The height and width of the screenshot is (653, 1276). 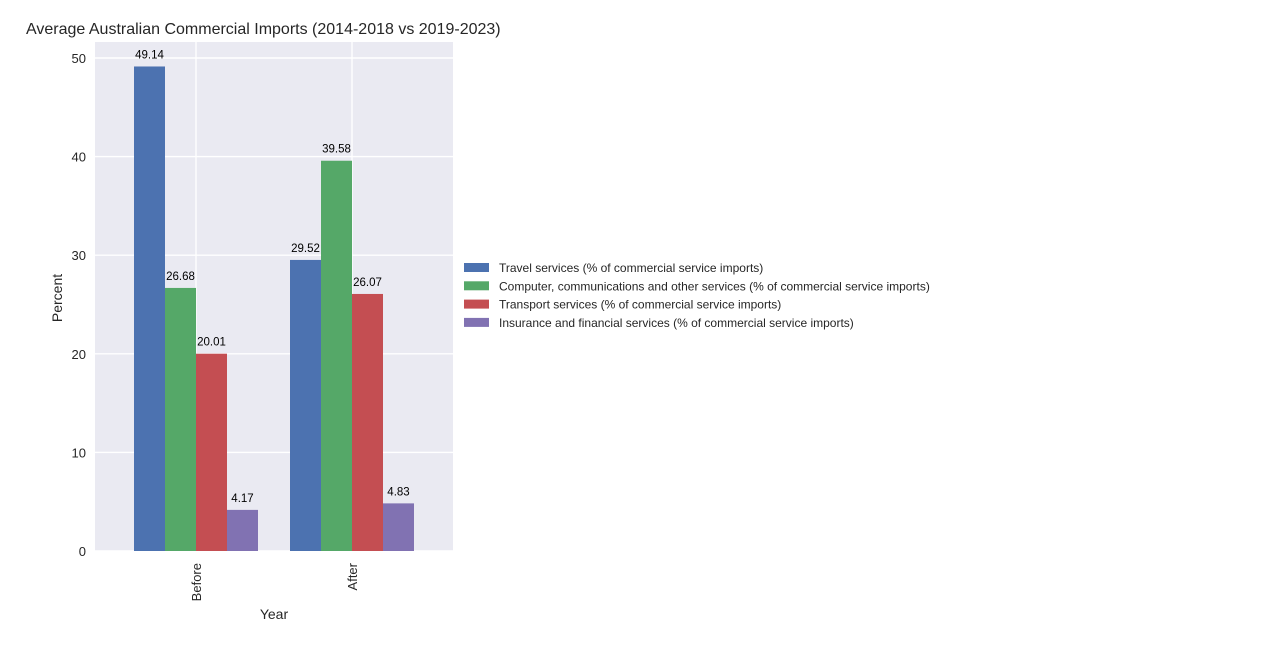 I want to click on bar-value-label: 4.83, so click(x=398, y=492).